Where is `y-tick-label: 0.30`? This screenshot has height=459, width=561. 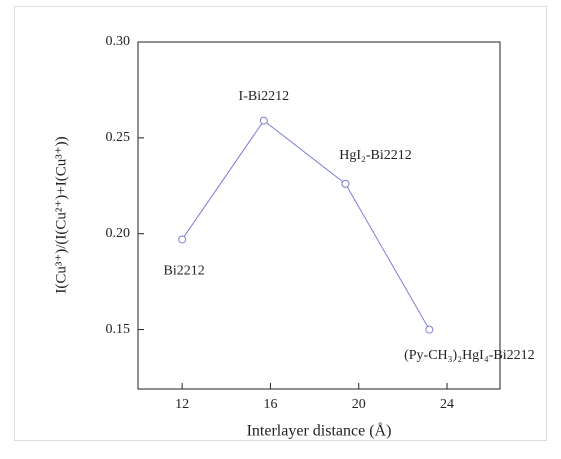 y-tick-label: 0.30 is located at coordinates (118, 41).